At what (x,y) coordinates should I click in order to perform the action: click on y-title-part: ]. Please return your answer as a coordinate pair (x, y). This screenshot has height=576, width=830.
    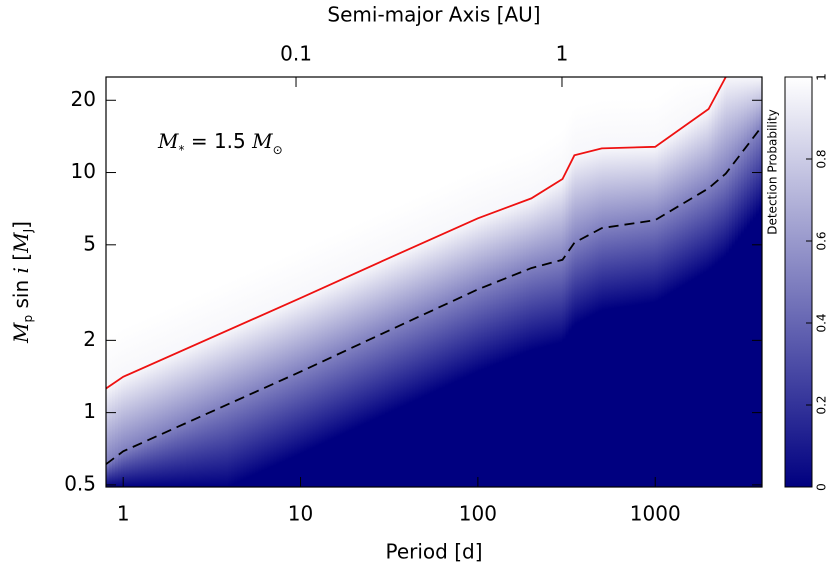
    Looking at the image, I should click on (21, 225).